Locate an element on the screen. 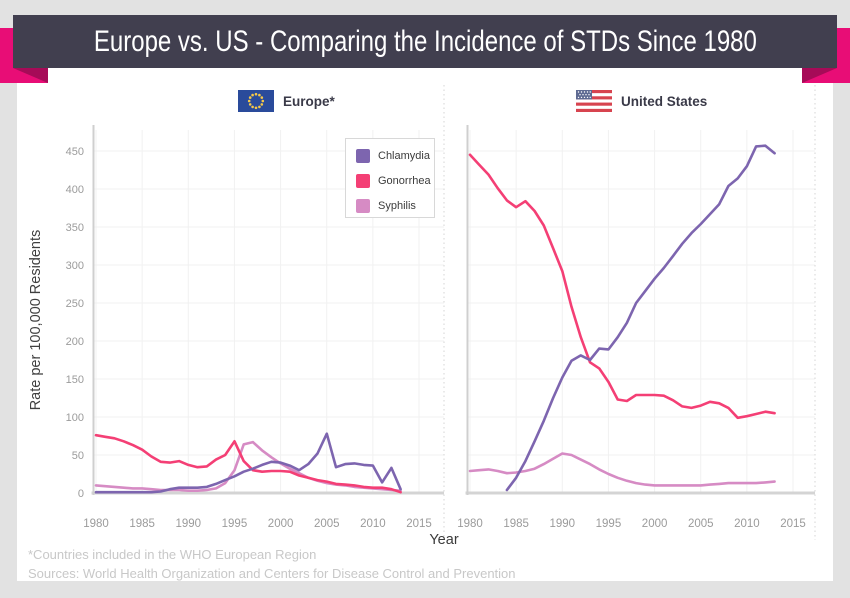  legend-label-chlamydia: Chlamydia is located at coordinates (404, 156).